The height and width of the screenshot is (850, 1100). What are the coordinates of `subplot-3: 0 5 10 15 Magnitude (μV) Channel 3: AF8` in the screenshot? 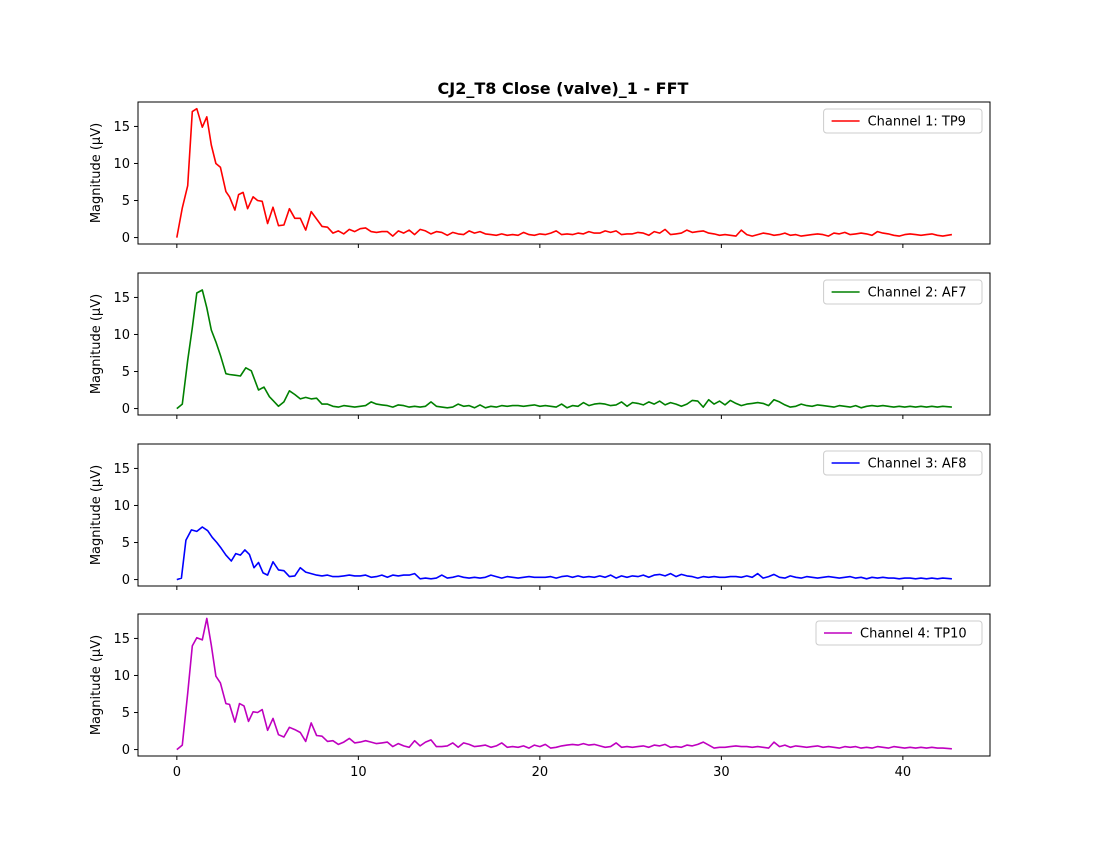 It's located at (540, 516).